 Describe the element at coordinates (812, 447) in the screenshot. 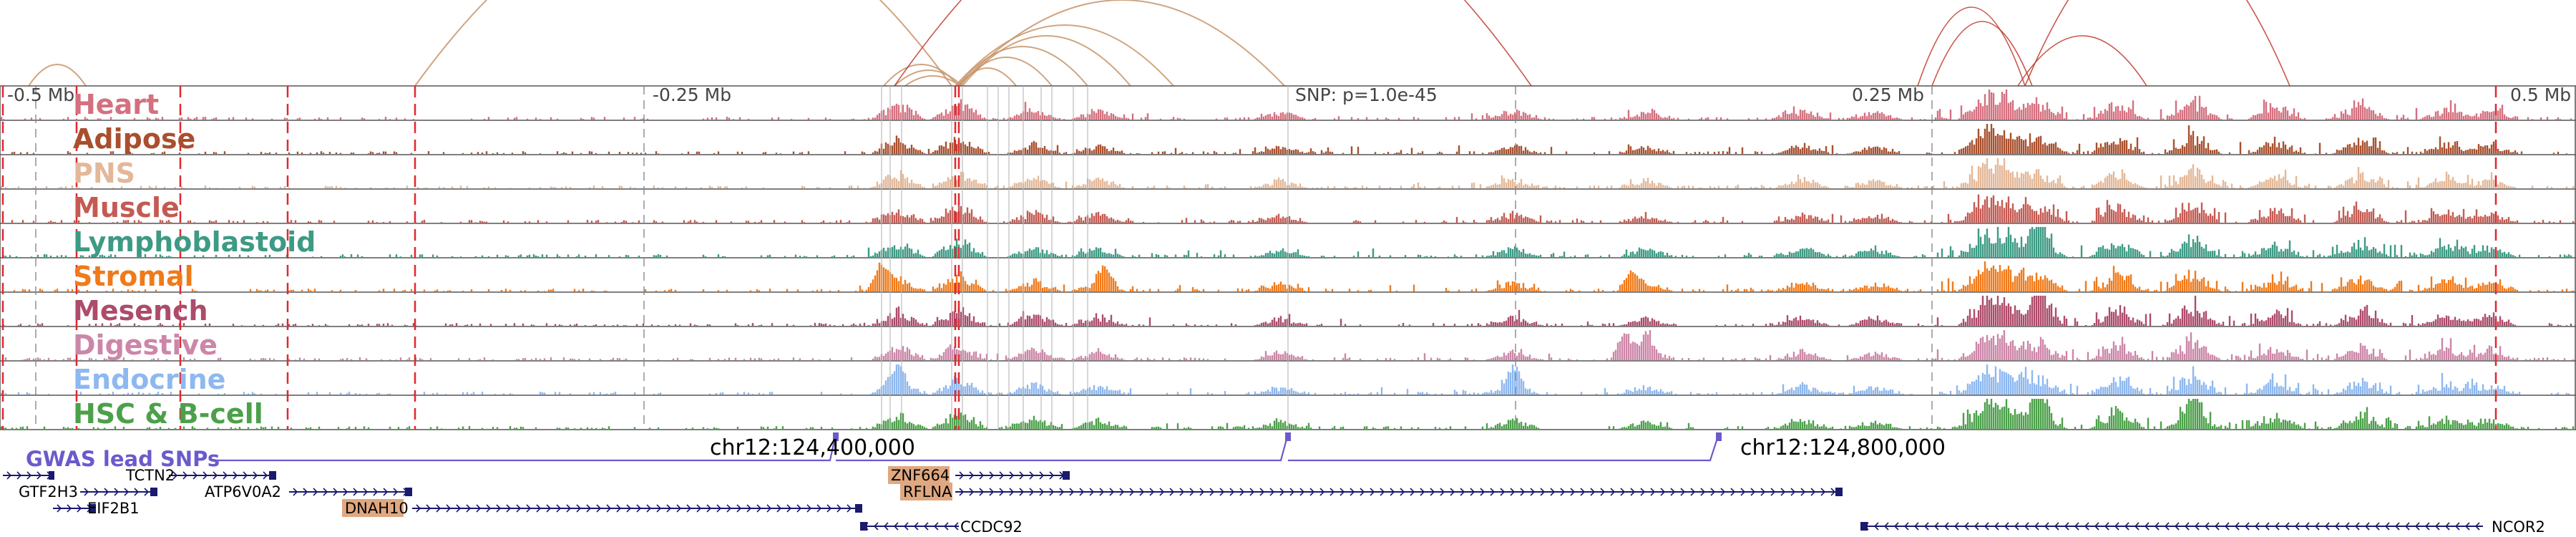

I see `coordinate-label: chr12:124,400,000` at that location.